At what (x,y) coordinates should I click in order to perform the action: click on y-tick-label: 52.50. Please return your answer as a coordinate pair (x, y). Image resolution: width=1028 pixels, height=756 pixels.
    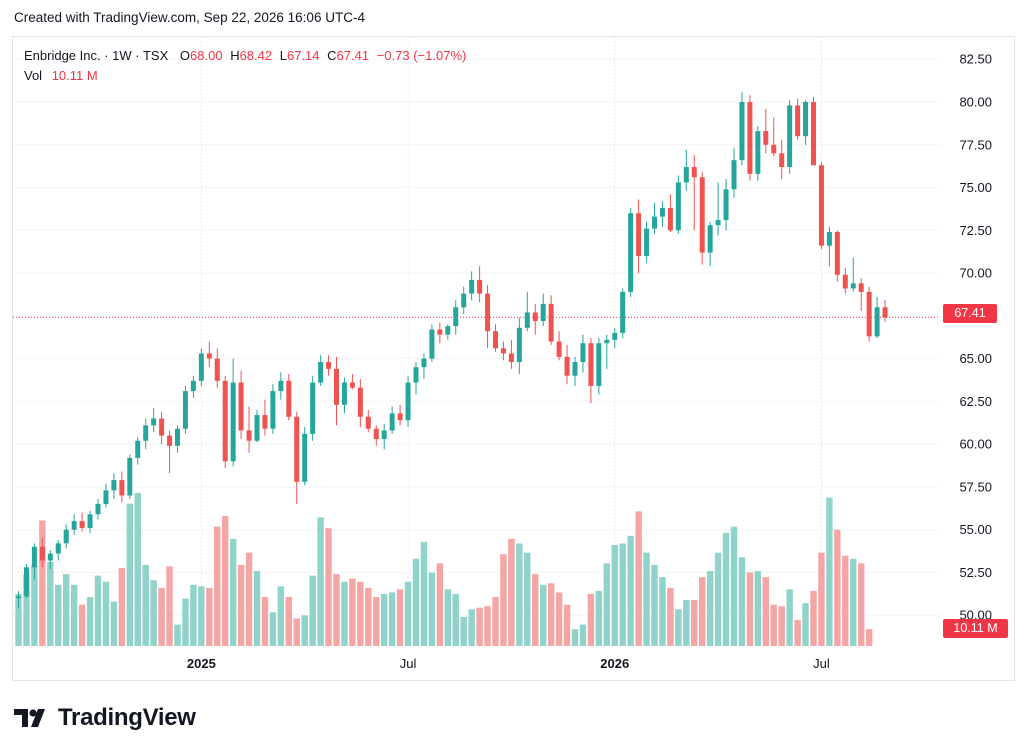
    Looking at the image, I should click on (975, 572).